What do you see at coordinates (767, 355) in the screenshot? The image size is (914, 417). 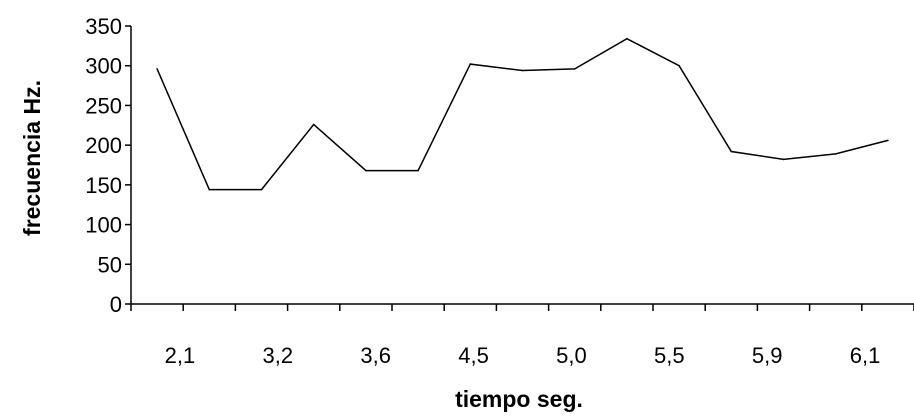 I see `x-tick-label: 5,9` at bounding box center [767, 355].